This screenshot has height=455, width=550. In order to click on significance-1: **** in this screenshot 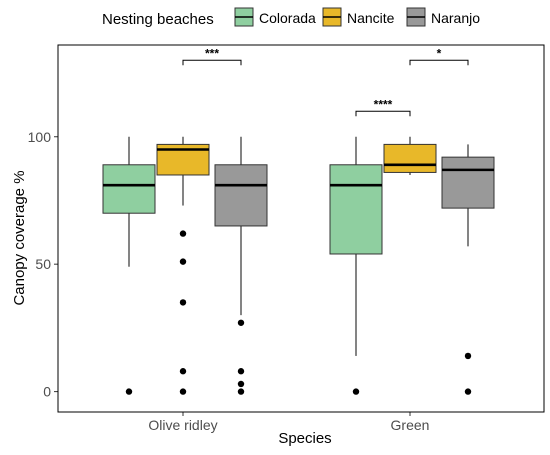, I will do `click(383, 107)`.